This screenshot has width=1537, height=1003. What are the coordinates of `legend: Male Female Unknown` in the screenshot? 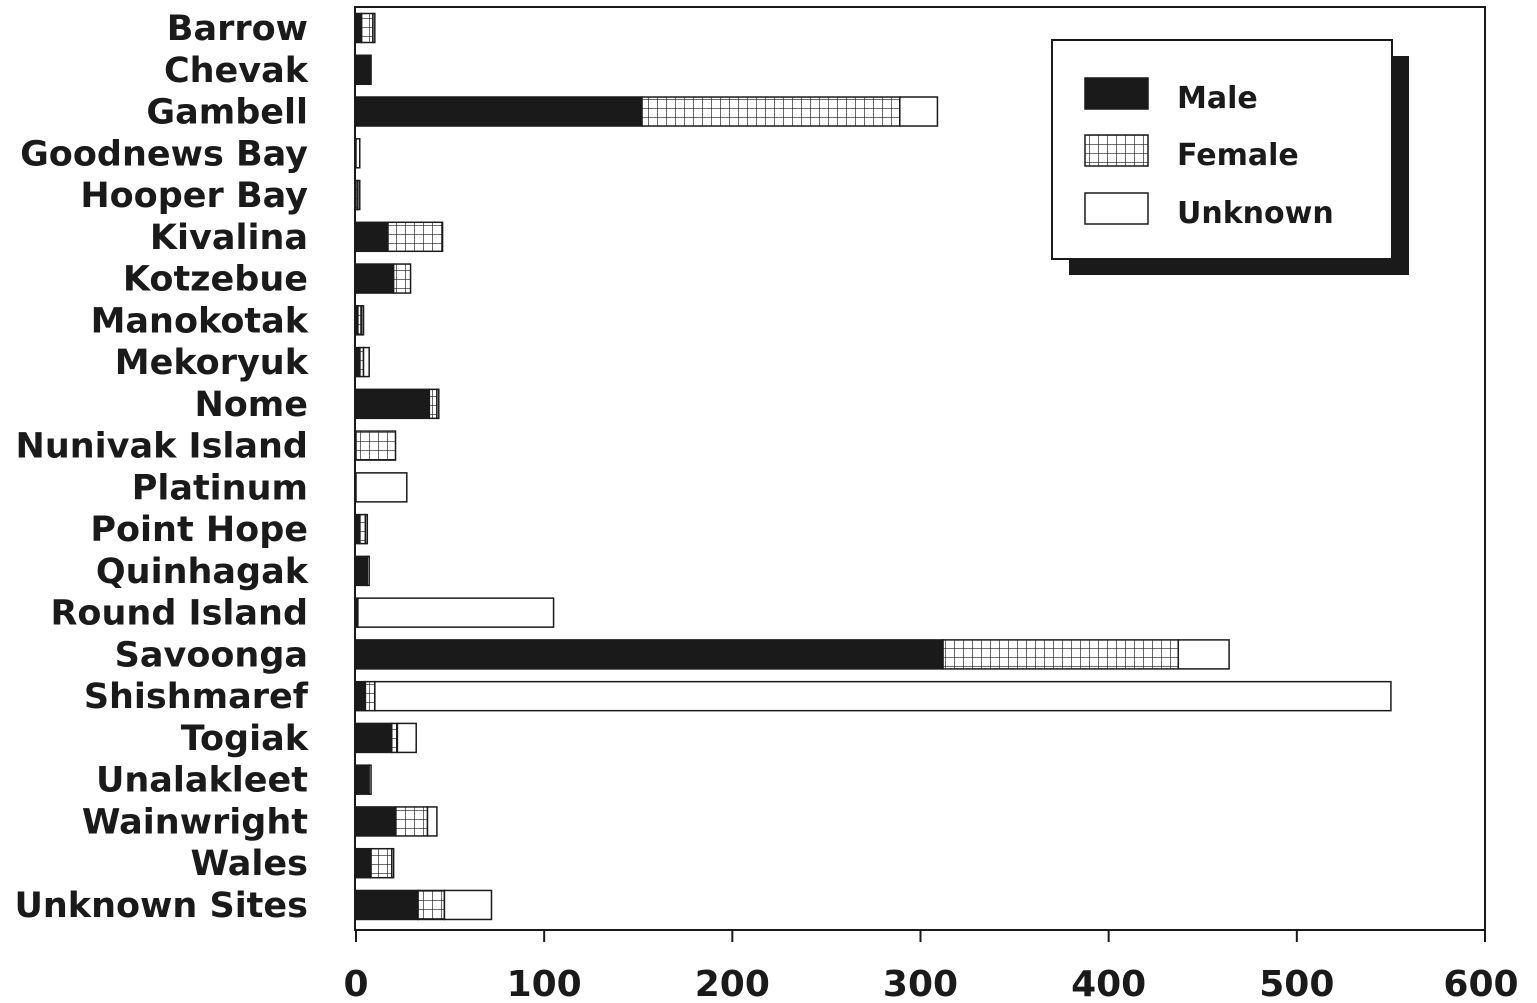 It's located at (1230, 157).